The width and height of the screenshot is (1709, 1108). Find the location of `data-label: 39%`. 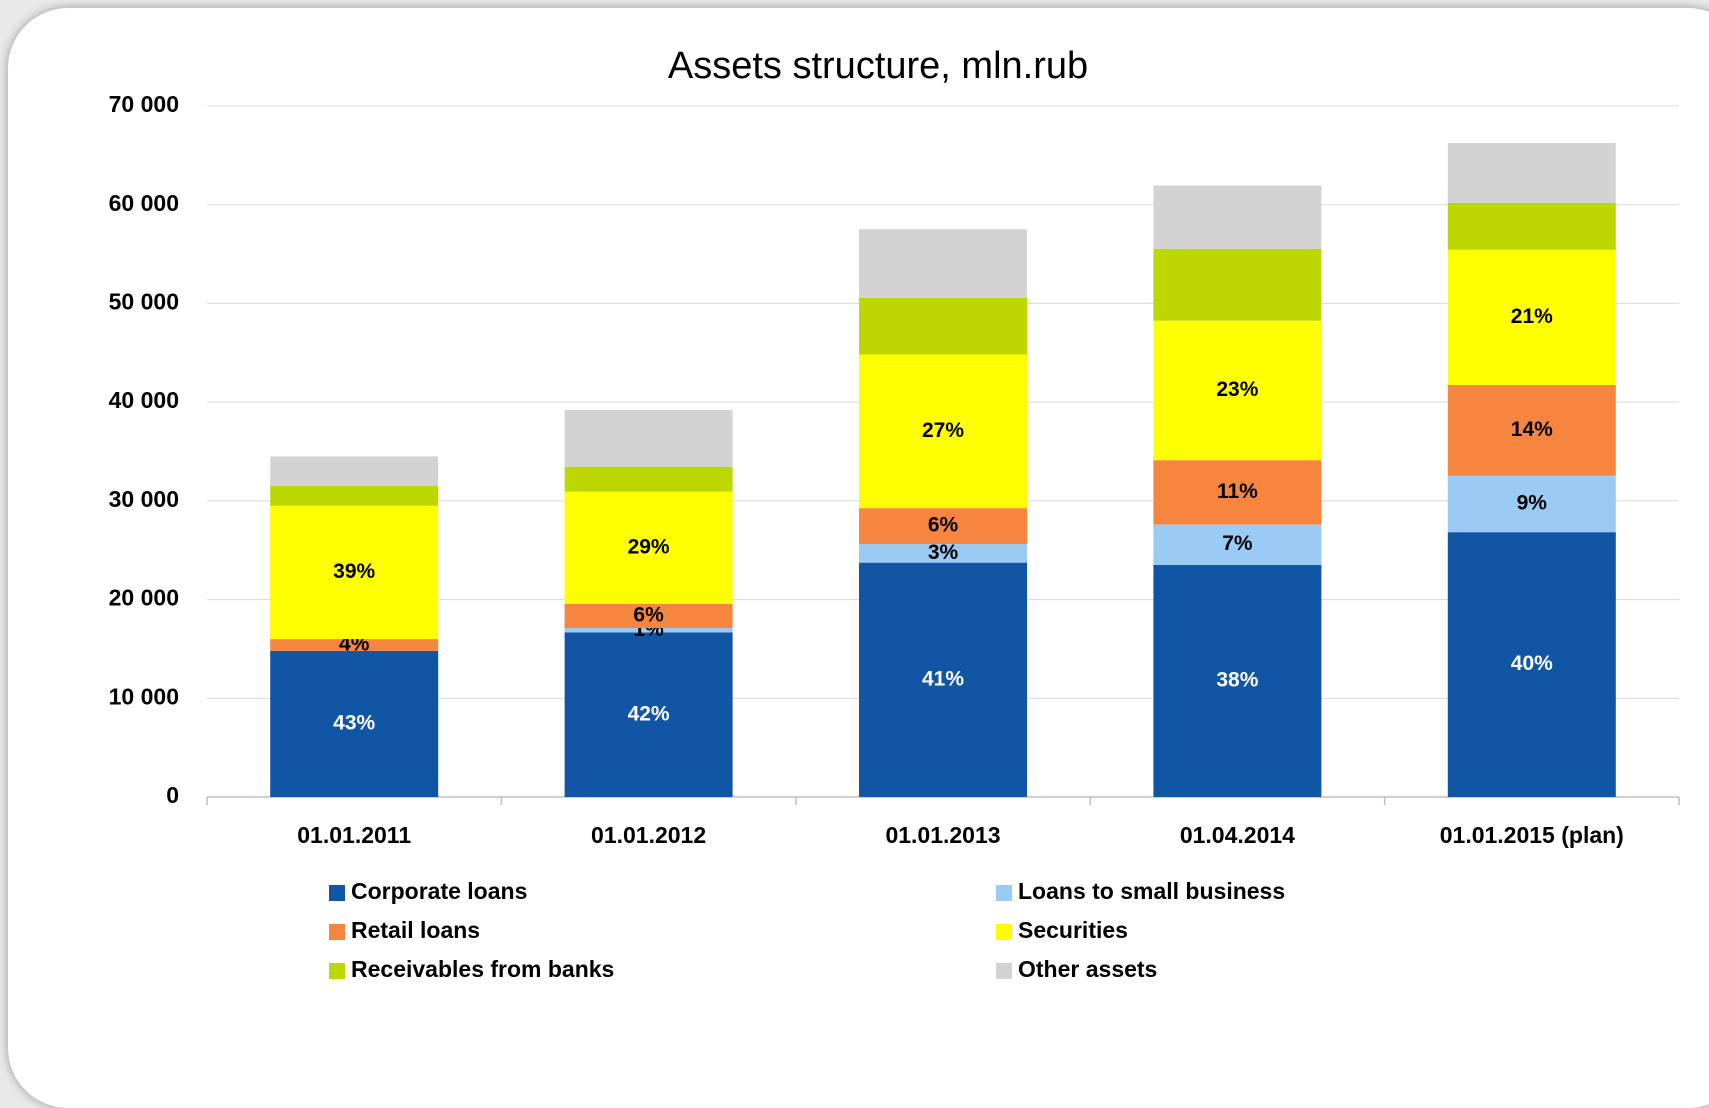

data-label: 39% is located at coordinates (354, 571).